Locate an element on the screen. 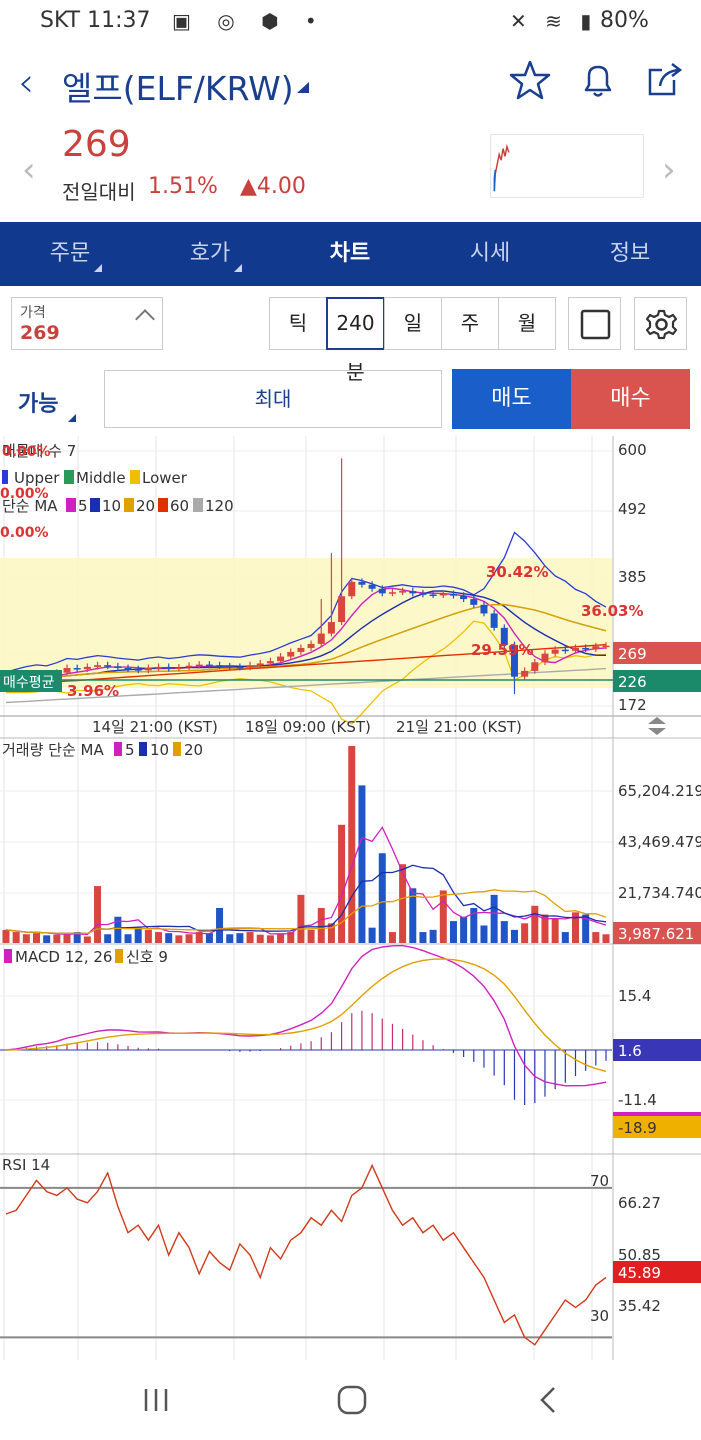  volume-profile-legend: 매물대 수 7 is located at coordinates (39, 451).